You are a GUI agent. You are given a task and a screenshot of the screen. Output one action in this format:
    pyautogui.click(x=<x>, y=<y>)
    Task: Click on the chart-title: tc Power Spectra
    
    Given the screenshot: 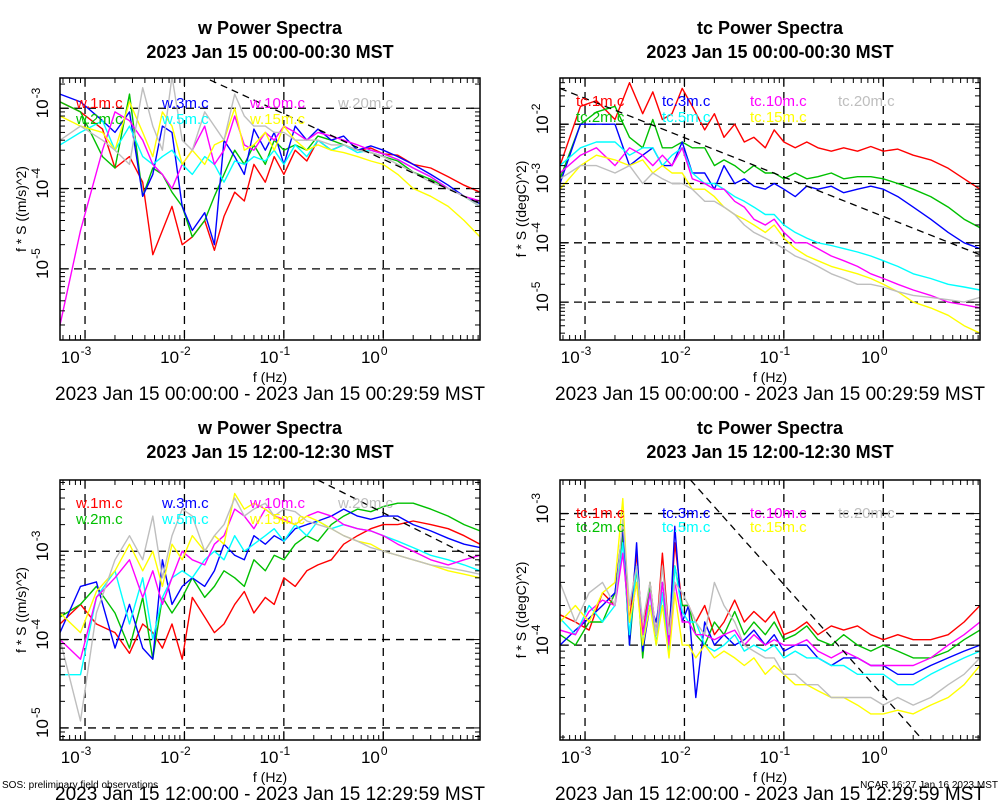 What is the action you would take?
    pyautogui.click(x=770, y=28)
    